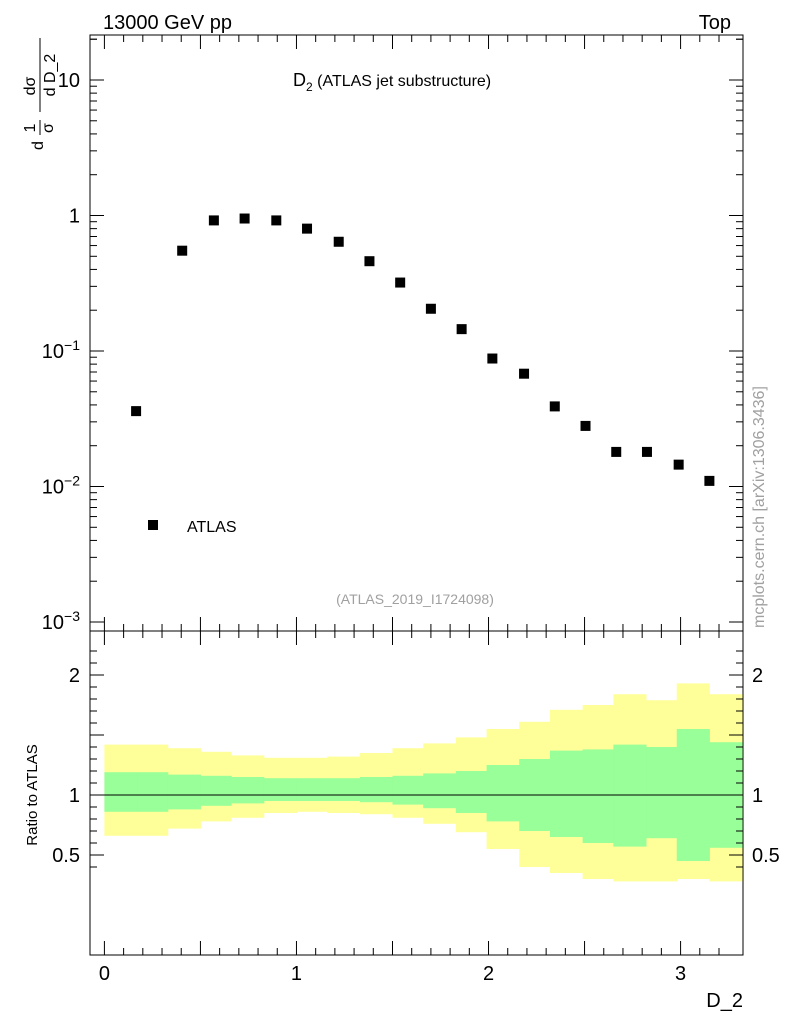  What do you see at coordinates (724, 1001) in the screenshot?
I see `x-axis-label: D_2` at bounding box center [724, 1001].